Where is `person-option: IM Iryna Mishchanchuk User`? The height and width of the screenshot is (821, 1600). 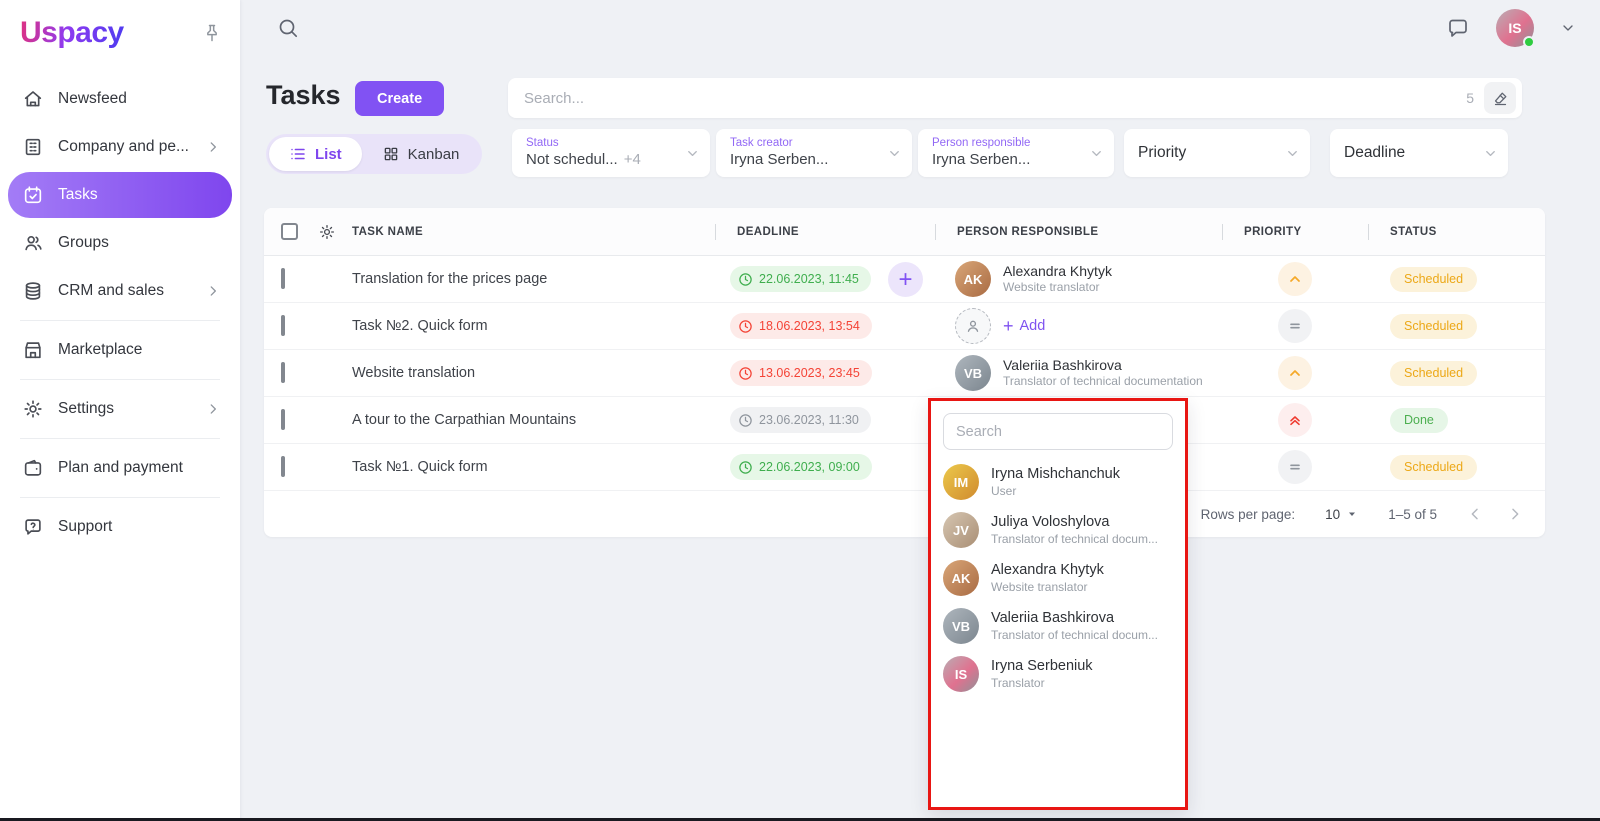
person-option: IM Iryna Mishchanchuk User is located at coordinates (1058, 482).